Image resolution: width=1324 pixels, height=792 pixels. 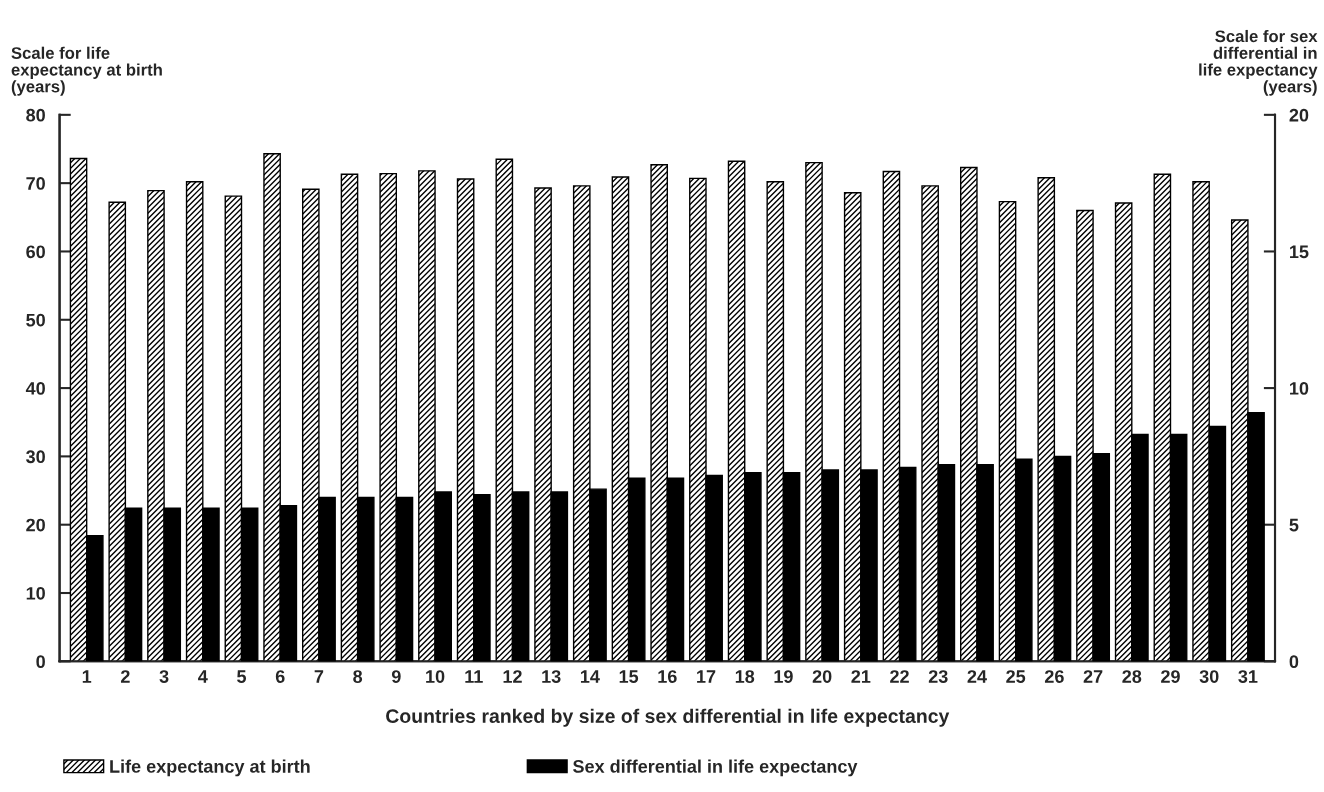 I want to click on y-tick-label: 40, so click(x=35, y=388).